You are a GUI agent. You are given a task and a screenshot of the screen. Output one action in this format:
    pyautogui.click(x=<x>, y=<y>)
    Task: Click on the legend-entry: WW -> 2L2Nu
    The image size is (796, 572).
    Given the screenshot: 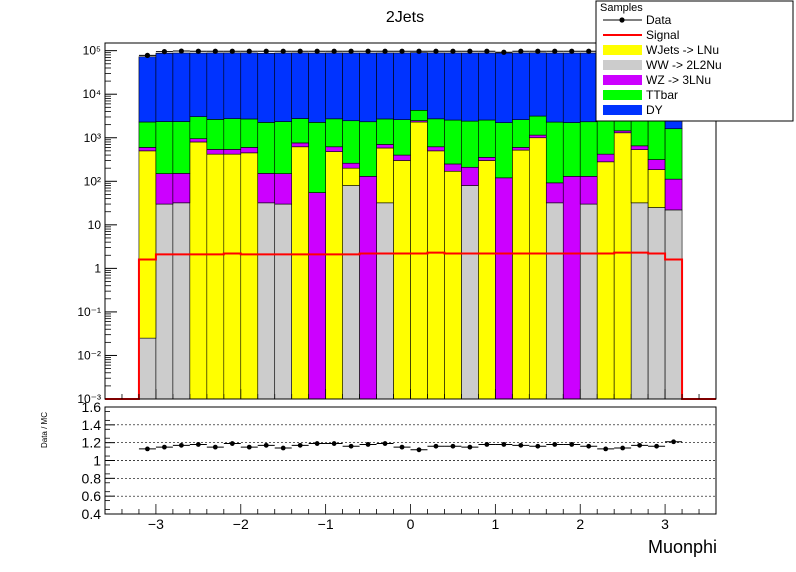 What is the action you would take?
    pyautogui.click(x=662, y=65)
    